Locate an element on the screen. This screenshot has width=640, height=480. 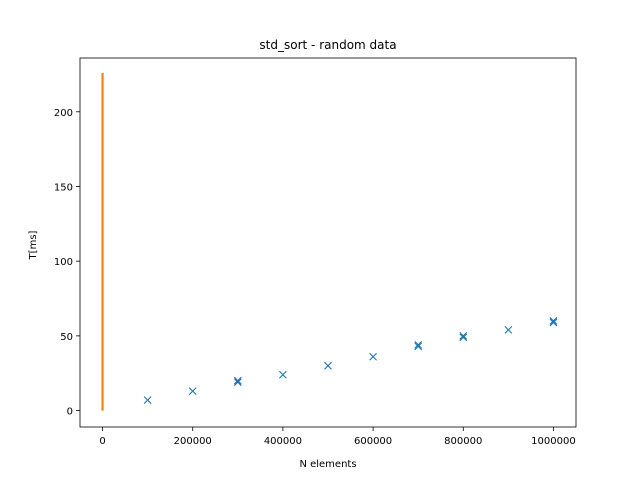
x-tick-label: 0 is located at coordinates (102, 441).